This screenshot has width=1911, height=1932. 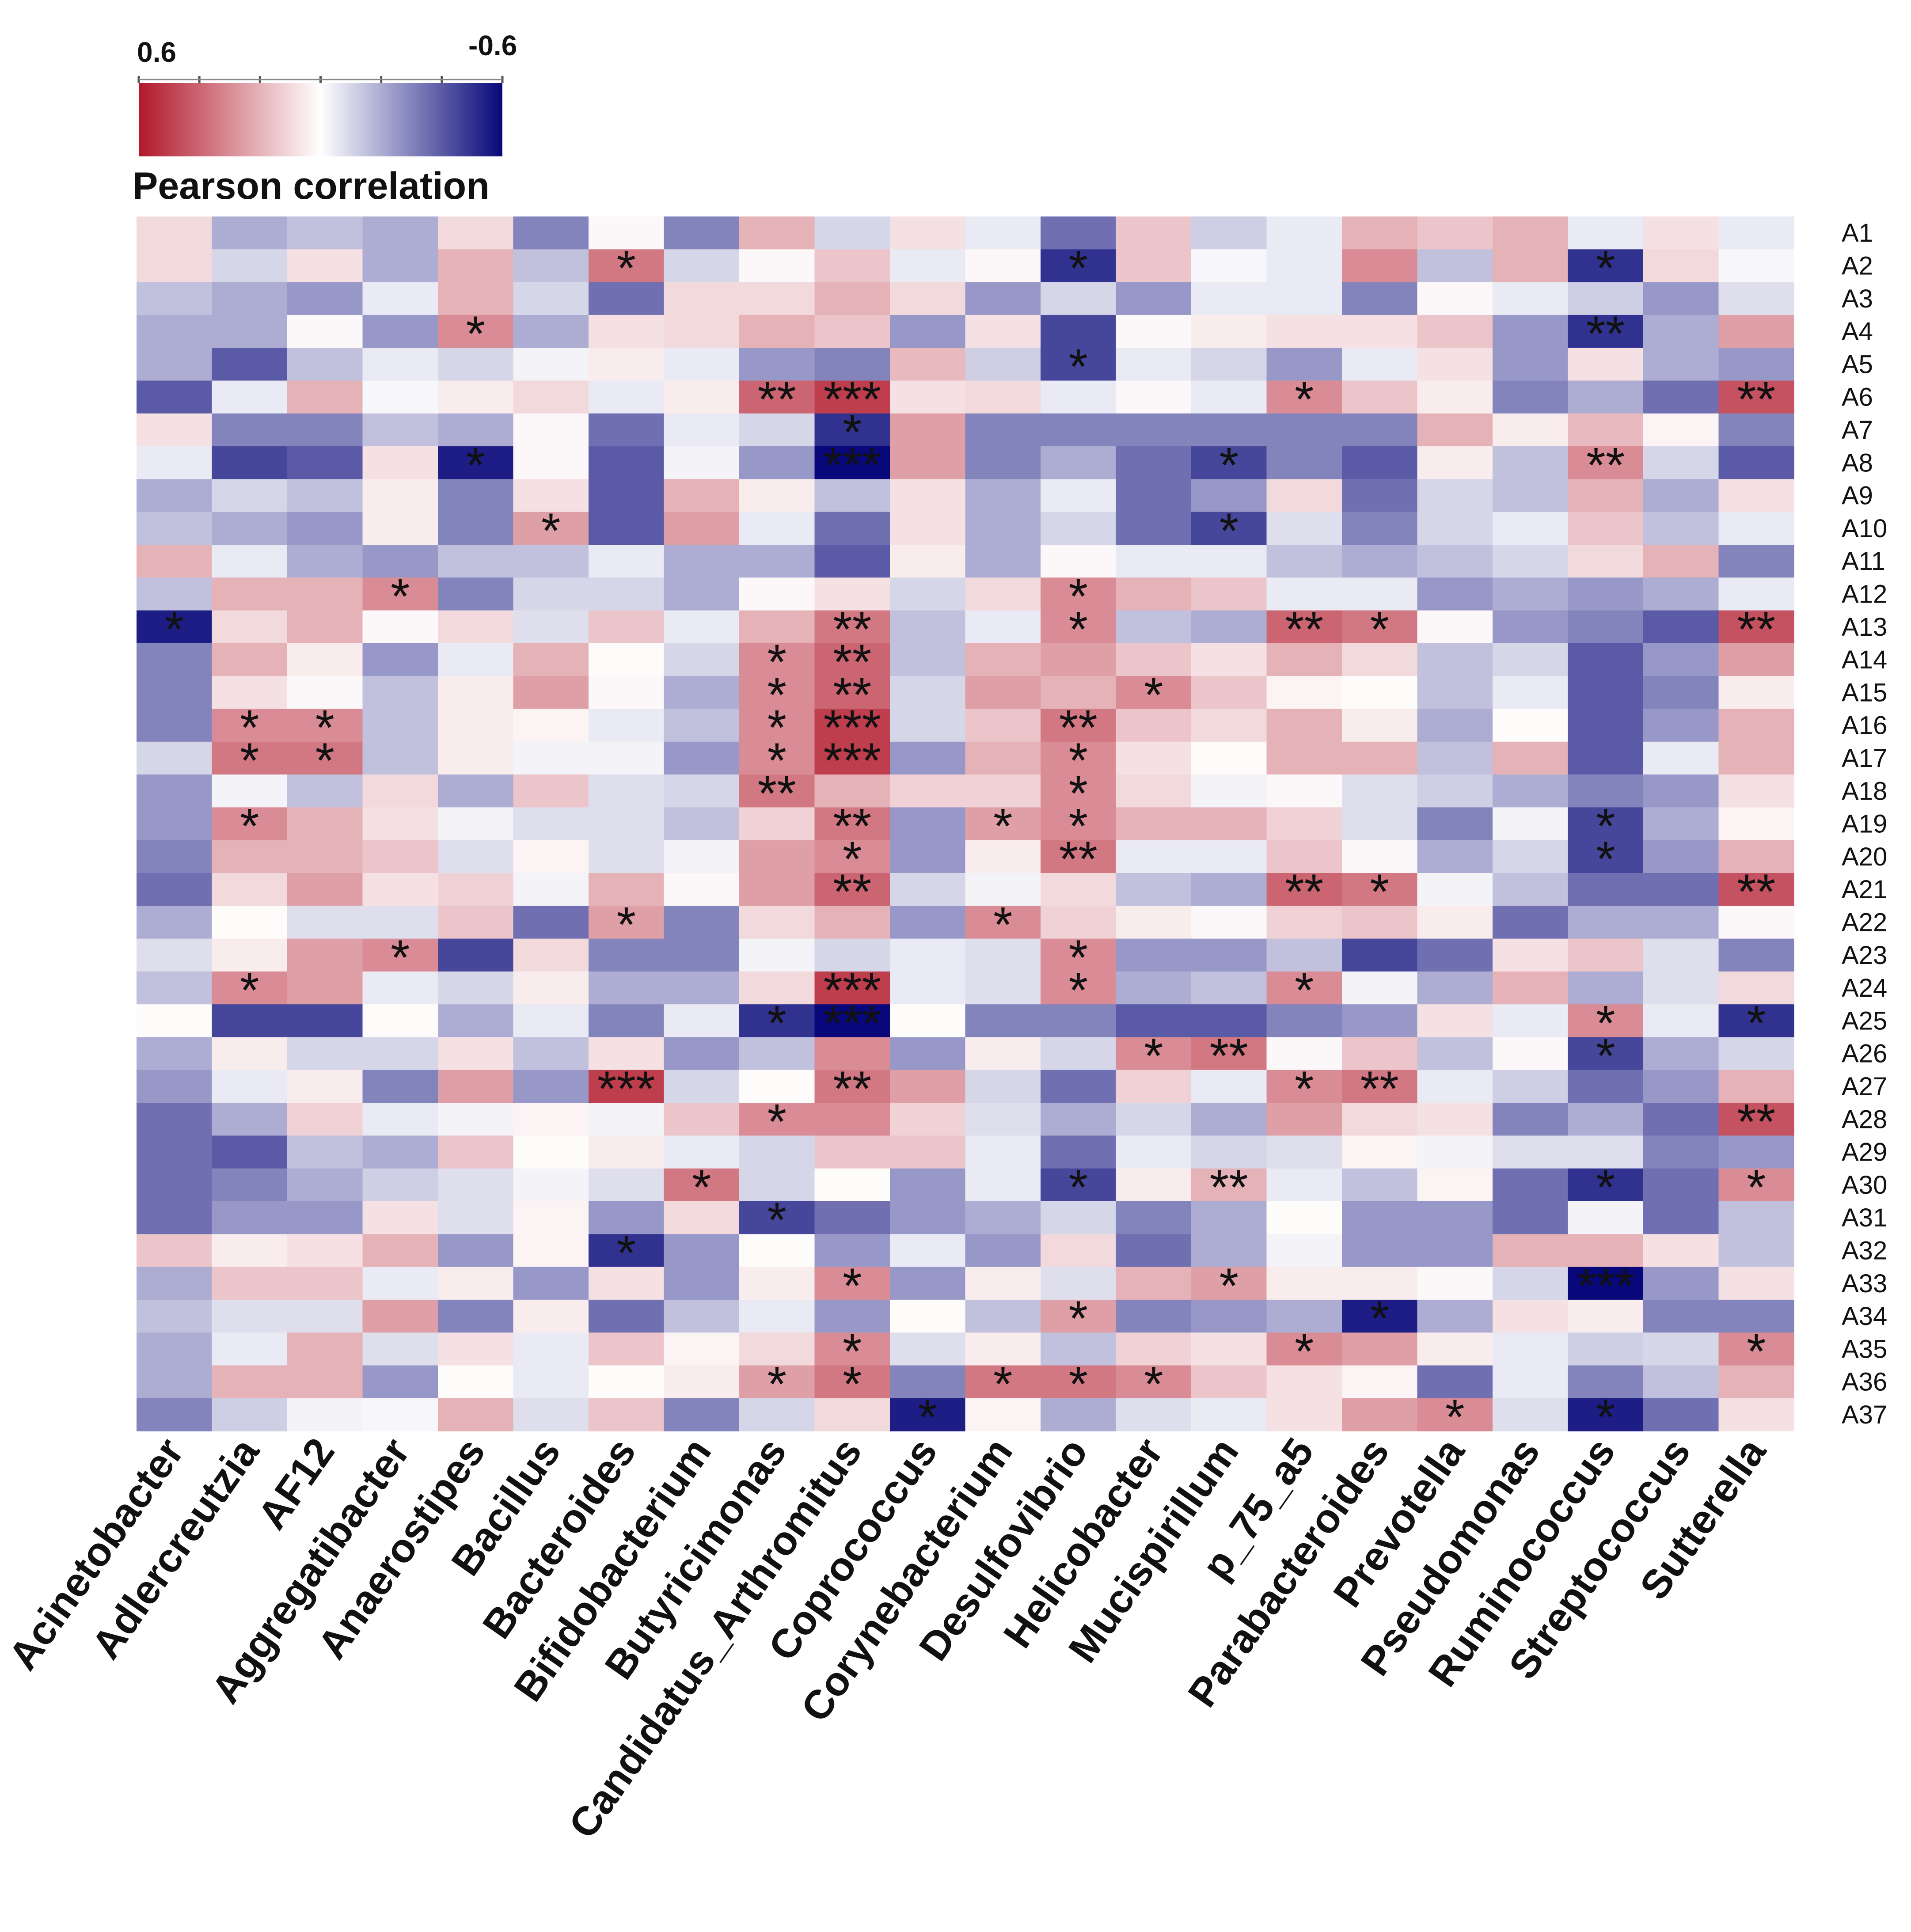 I want to click on legend-ticks, so click(x=321, y=79).